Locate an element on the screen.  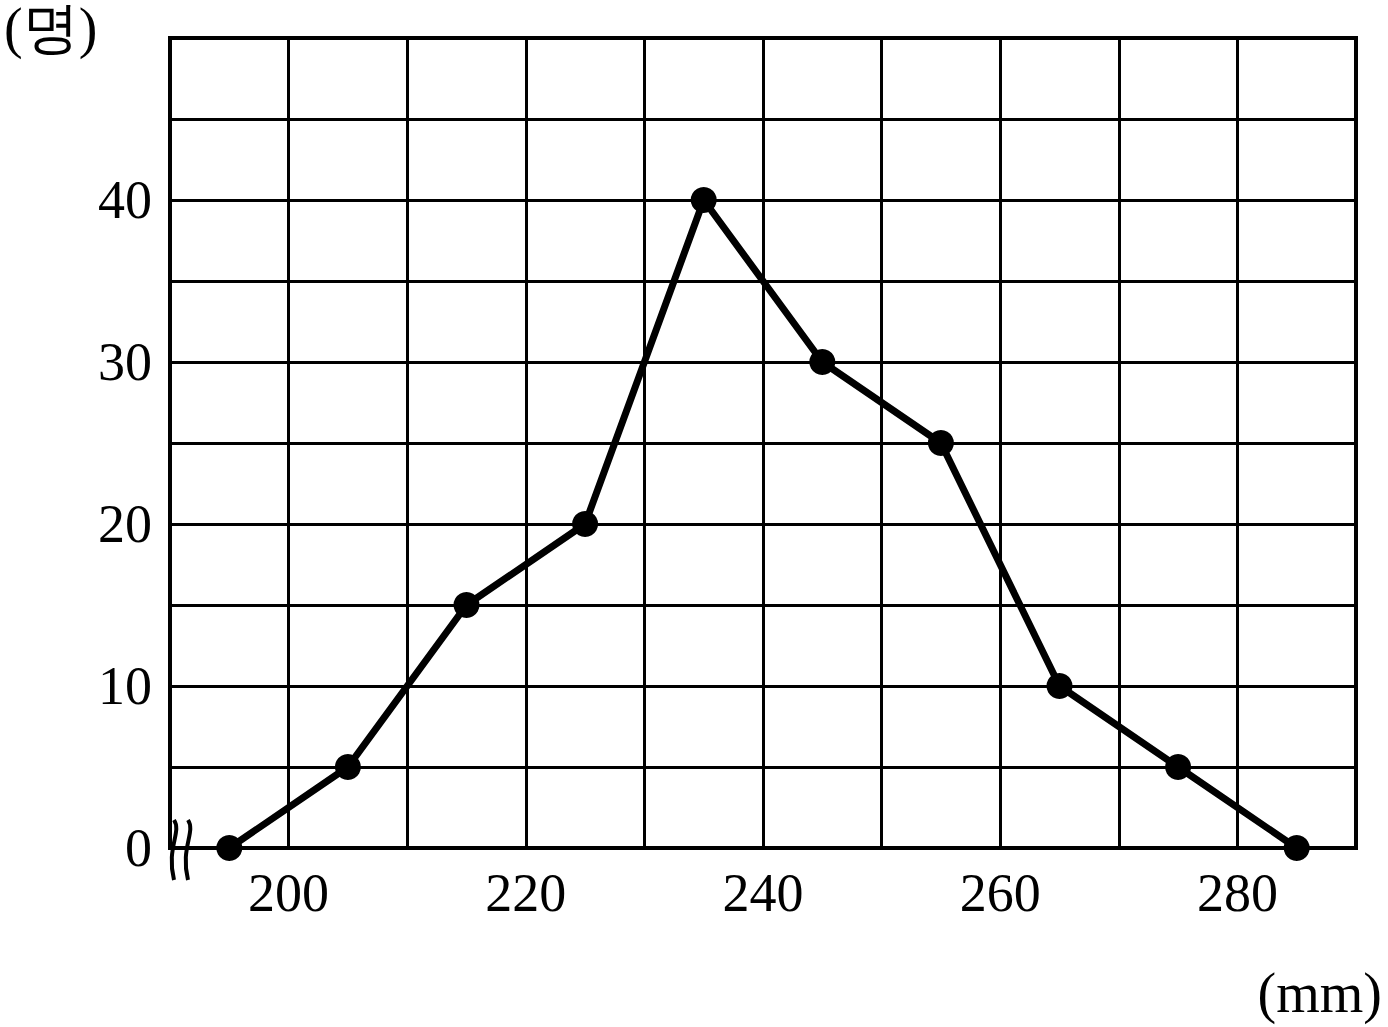
y-tick-label: 20 is located at coordinates (125, 524).